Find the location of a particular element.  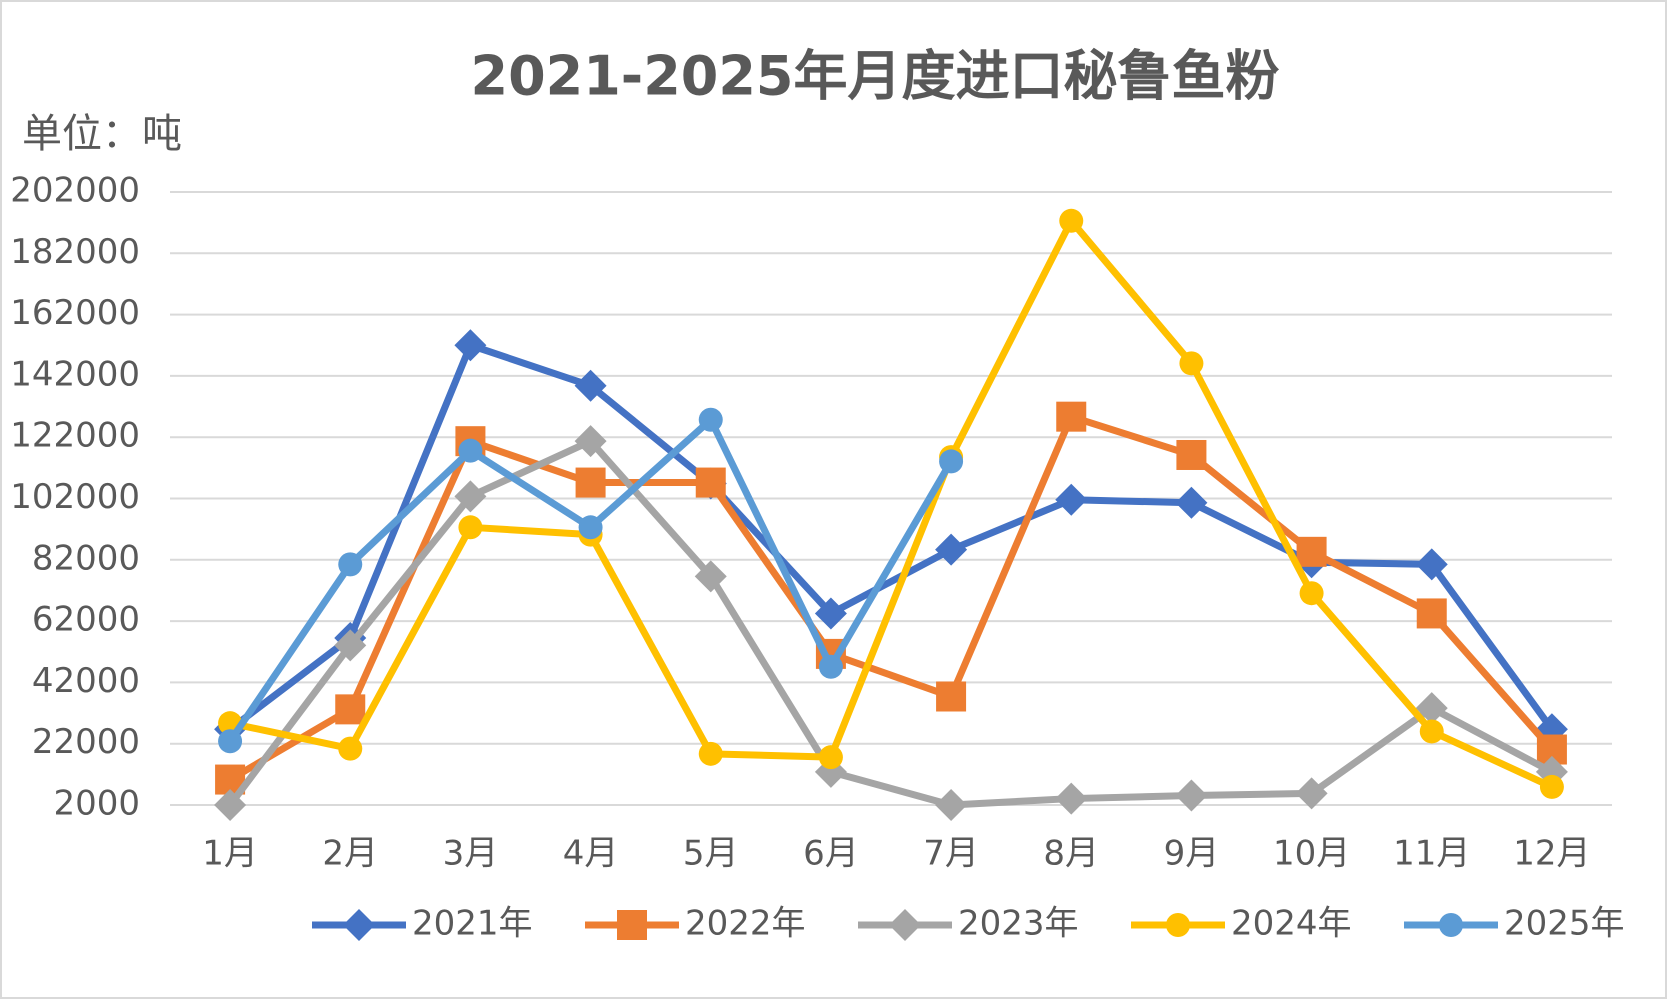

x-tick-label: 2月 is located at coordinates (350, 854).